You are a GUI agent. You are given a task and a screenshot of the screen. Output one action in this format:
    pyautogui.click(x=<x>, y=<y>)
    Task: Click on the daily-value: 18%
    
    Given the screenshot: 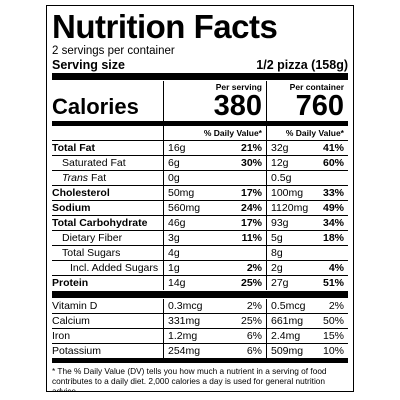 What is the action you would take?
    pyautogui.click(x=333, y=238)
    